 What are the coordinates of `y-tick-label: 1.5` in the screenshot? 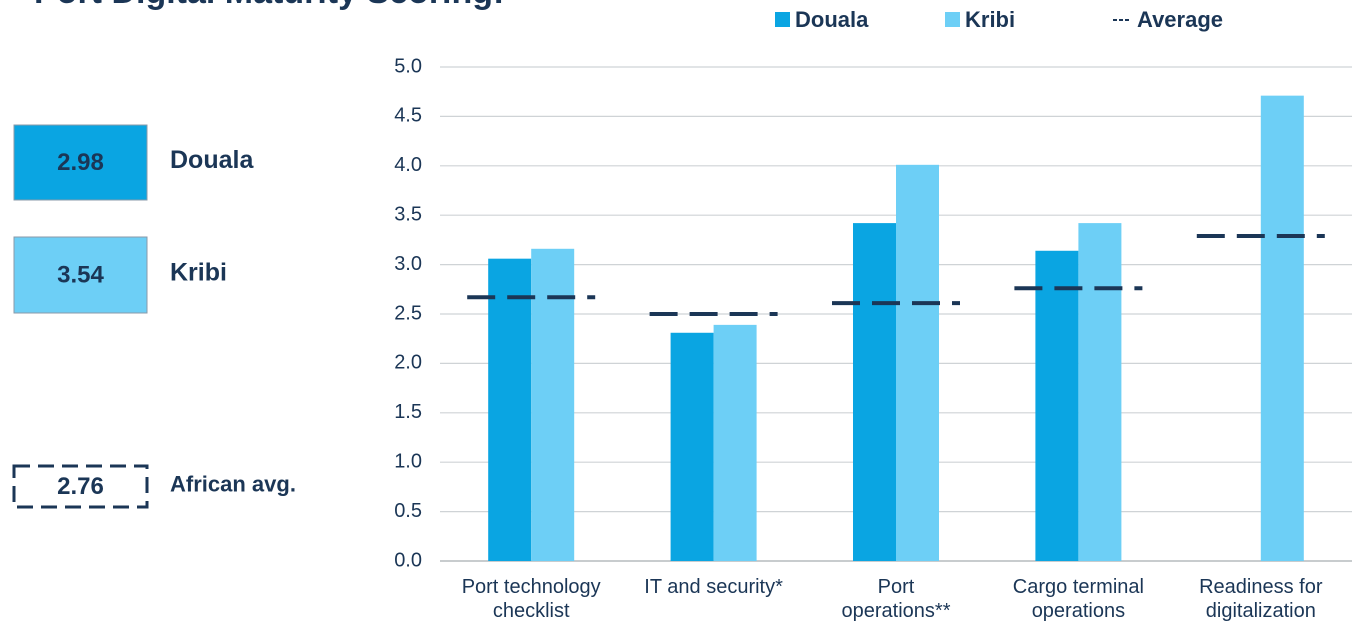 It's located at (408, 412).